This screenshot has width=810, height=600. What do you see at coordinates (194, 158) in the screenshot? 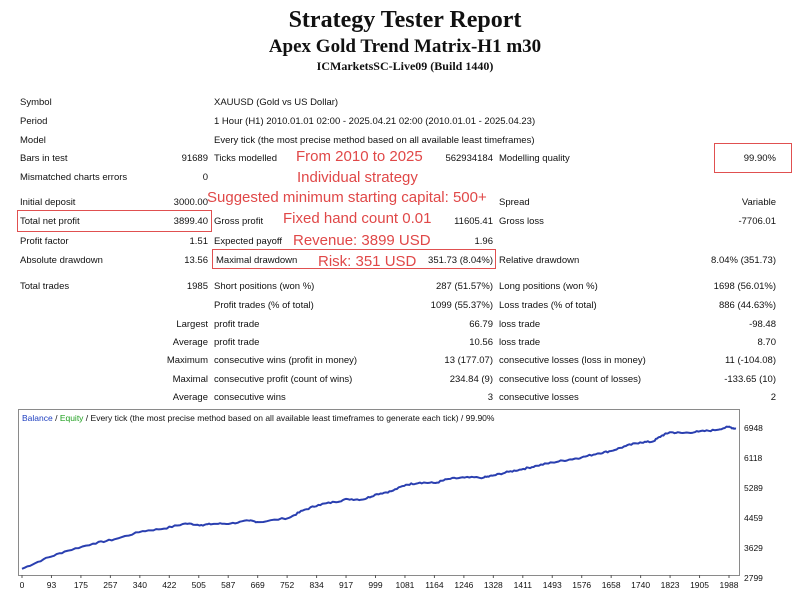
I see `bars-value: 91689` at bounding box center [194, 158].